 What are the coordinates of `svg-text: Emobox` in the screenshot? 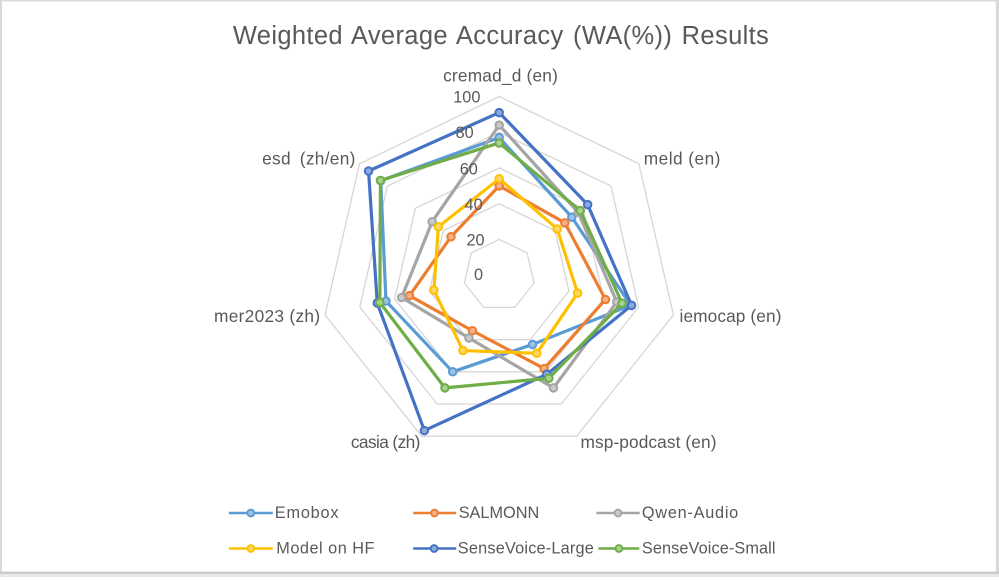 It's located at (307, 513).